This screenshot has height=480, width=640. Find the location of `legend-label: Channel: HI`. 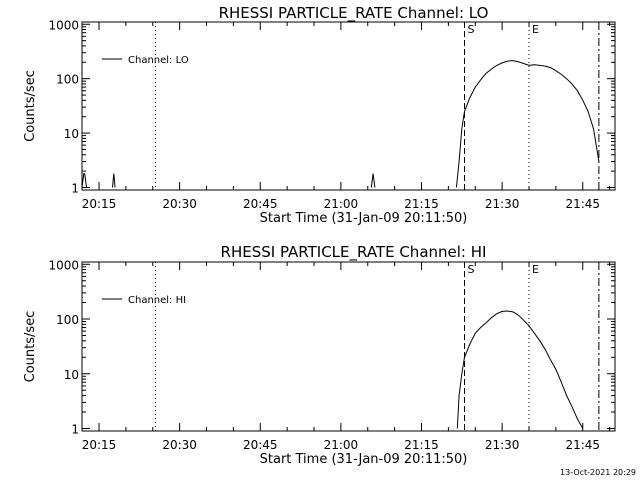

legend-label: Channel: HI is located at coordinates (157, 300).